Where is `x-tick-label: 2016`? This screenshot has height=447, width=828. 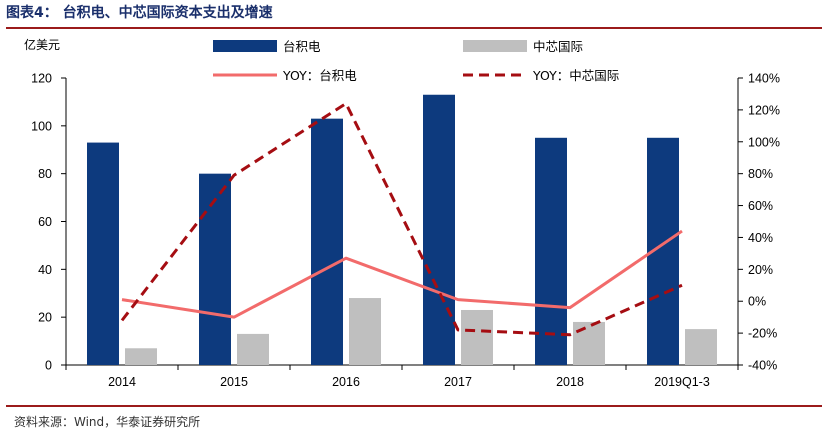
x-tick-label: 2016 is located at coordinates (346, 382).